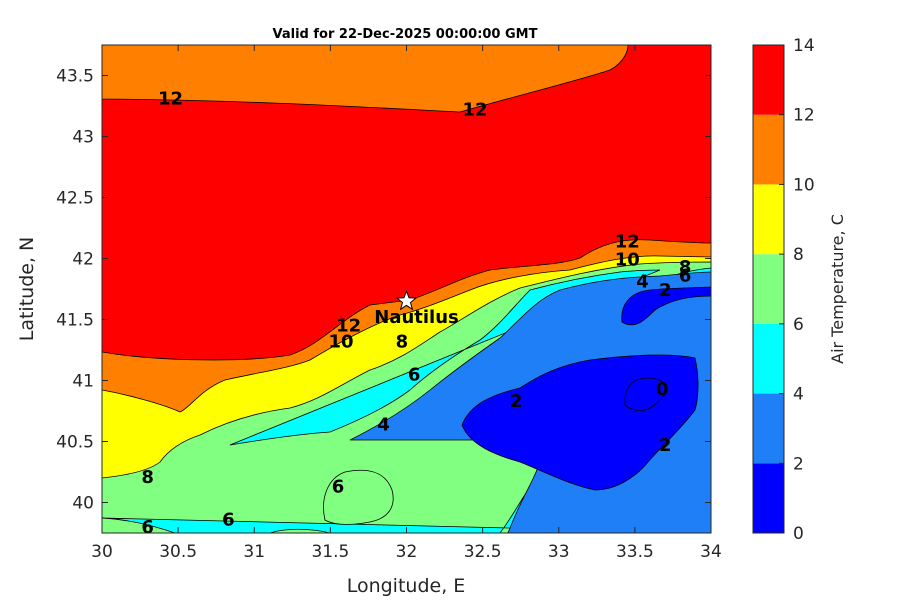 Image resolution: width=900 pixels, height=600 pixels. What do you see at coordinates (645, 394) in the screenshot?
I see `zero-contour-loop` at bounding box center [645, 394].